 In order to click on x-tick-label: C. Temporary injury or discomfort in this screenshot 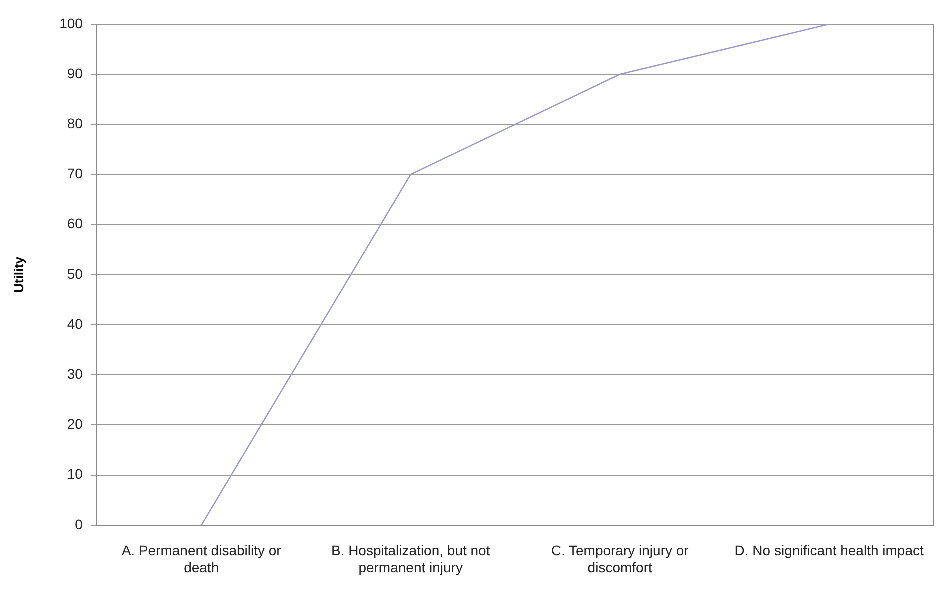, I will do `click(620, 559)`.